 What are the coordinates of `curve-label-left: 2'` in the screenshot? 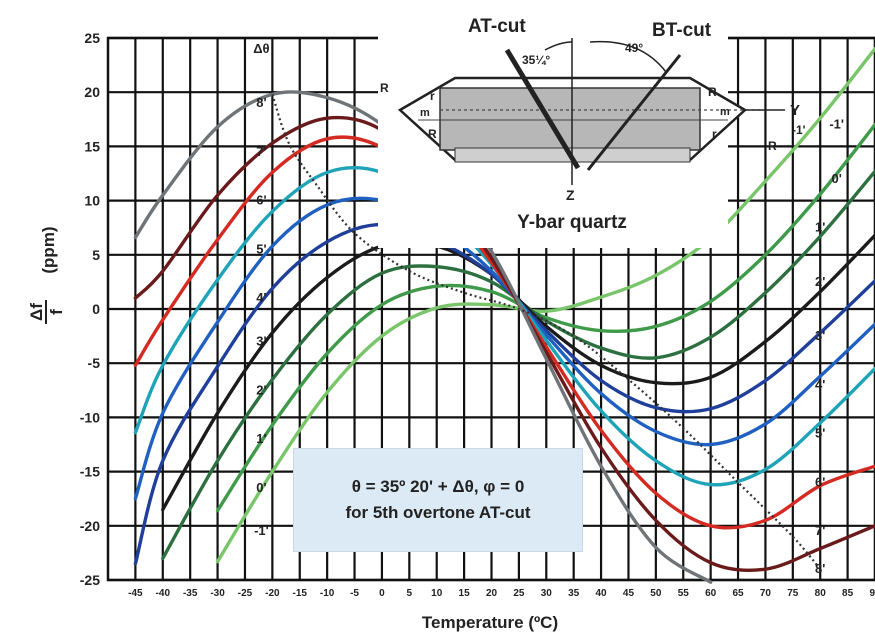 It's located at (261, 389).